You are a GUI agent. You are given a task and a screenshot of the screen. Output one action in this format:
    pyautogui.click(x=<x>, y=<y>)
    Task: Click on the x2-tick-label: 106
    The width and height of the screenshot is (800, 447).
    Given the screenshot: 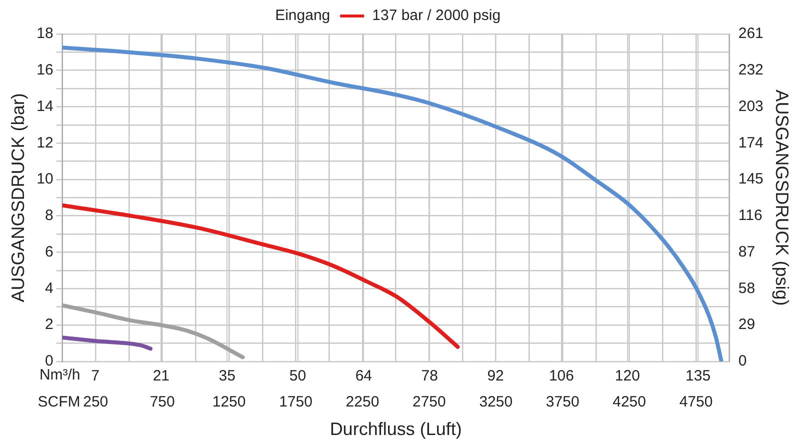 What is the action you would take?
    pyautogui.click(x=561, y=376)
    